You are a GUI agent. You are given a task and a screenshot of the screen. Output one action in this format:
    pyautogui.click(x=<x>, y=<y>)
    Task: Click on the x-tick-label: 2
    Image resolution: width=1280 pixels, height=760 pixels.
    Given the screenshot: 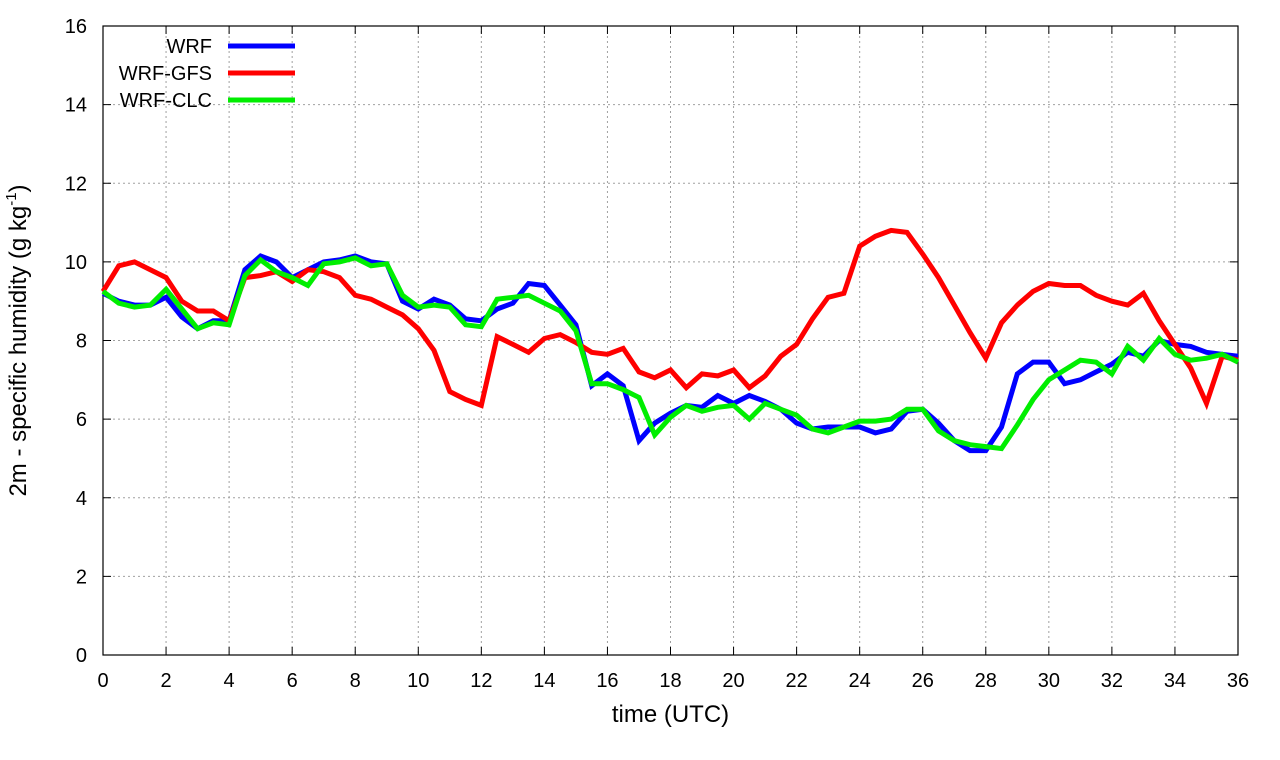 What is the action you would take?
    pyautogui.click(x=165, y=681)
    